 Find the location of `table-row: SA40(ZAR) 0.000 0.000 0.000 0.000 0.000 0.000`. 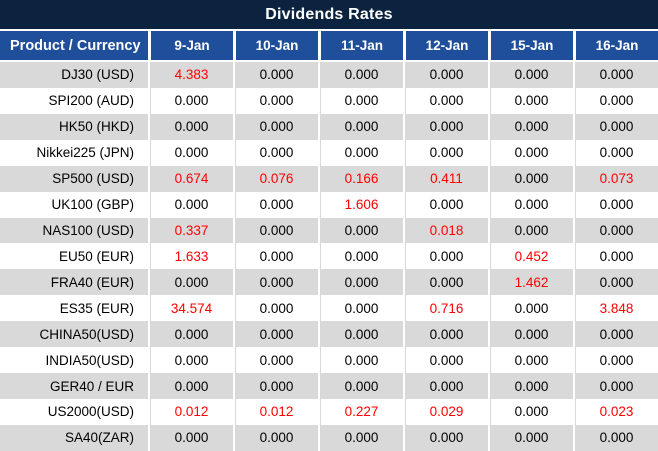

table-row: SA40(ZAR) 0.000 0.000 0.000 0.000 0.000 0.000 is located at coordinates (329, 437).